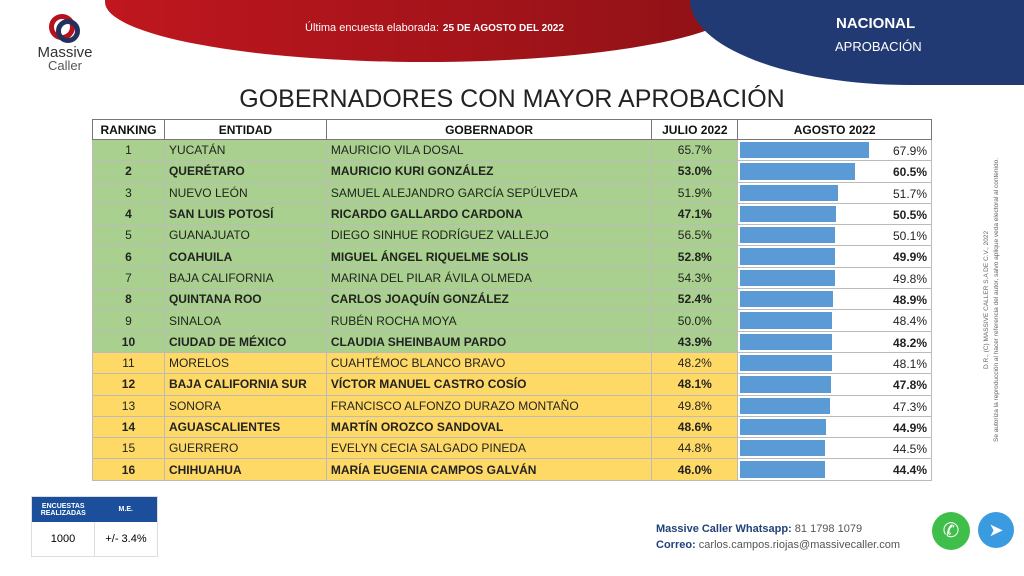  What do you see at coordinates (695, 363) in the screenshot?
I see `julio-cell: 48.2%` at bounding box center [695, 363].